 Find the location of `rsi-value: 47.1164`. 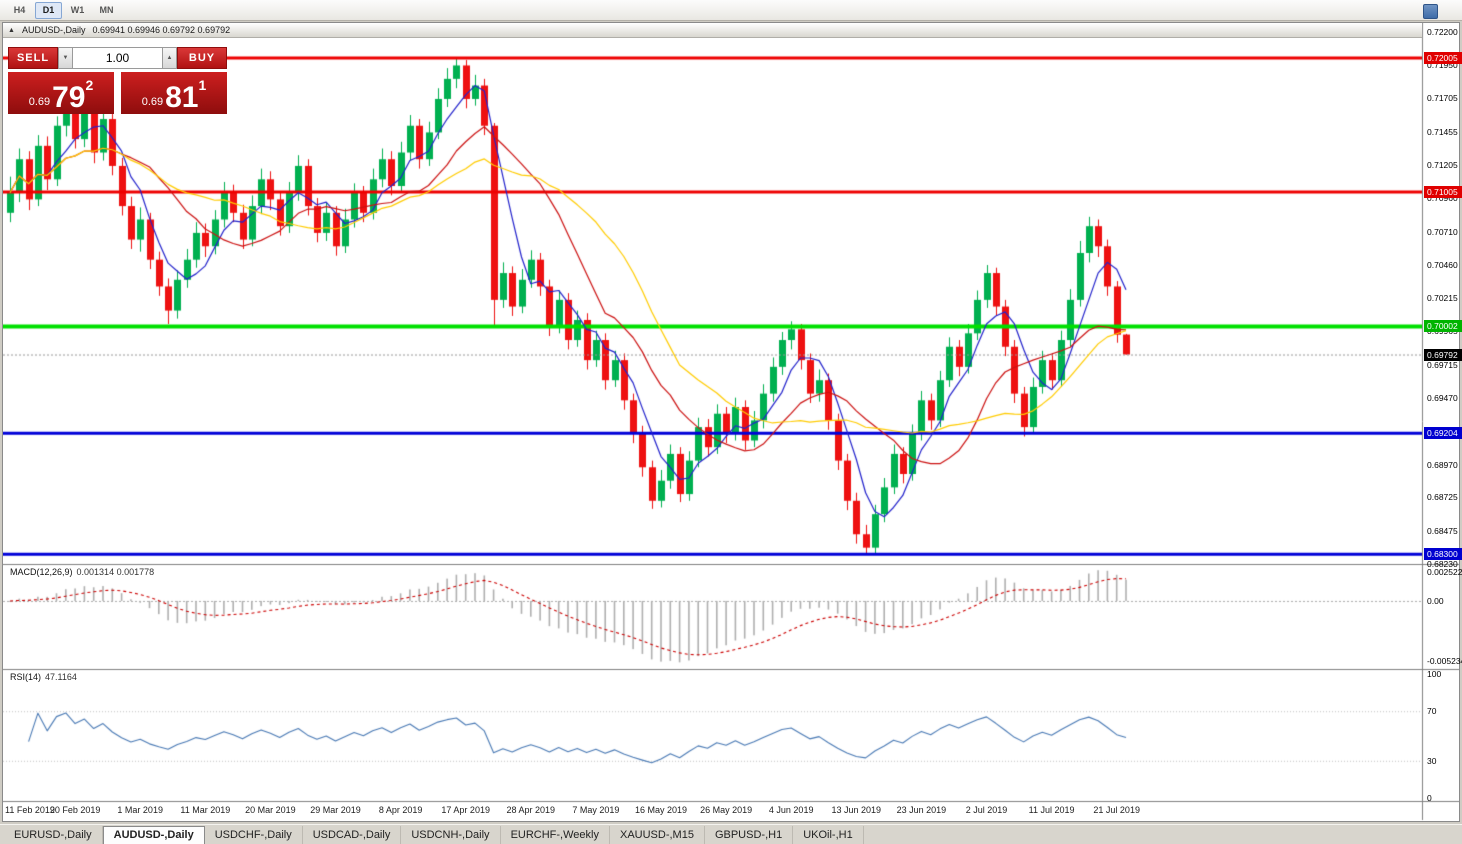

rsi-value: 47.1164 is located at coordinates (61, 677).